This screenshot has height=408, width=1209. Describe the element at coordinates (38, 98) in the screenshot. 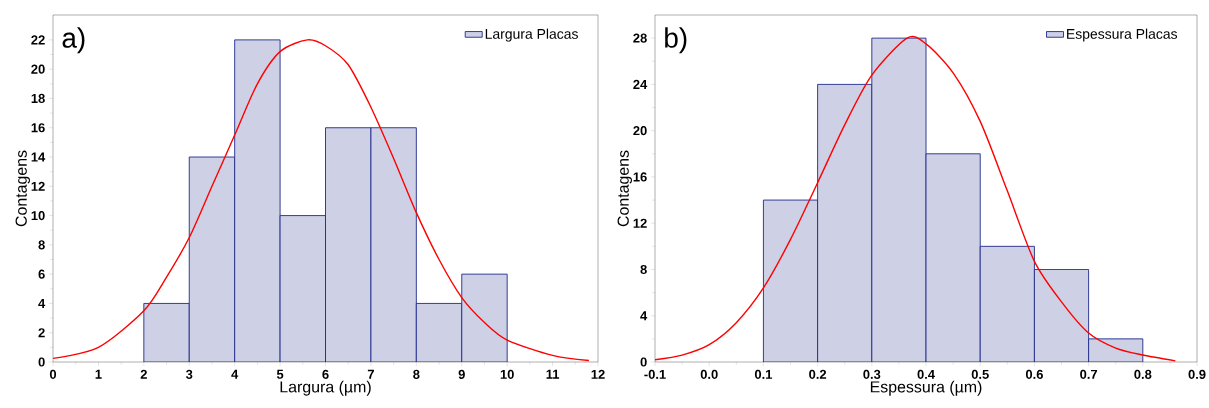

I see `y-tick-label: 18` at that location.